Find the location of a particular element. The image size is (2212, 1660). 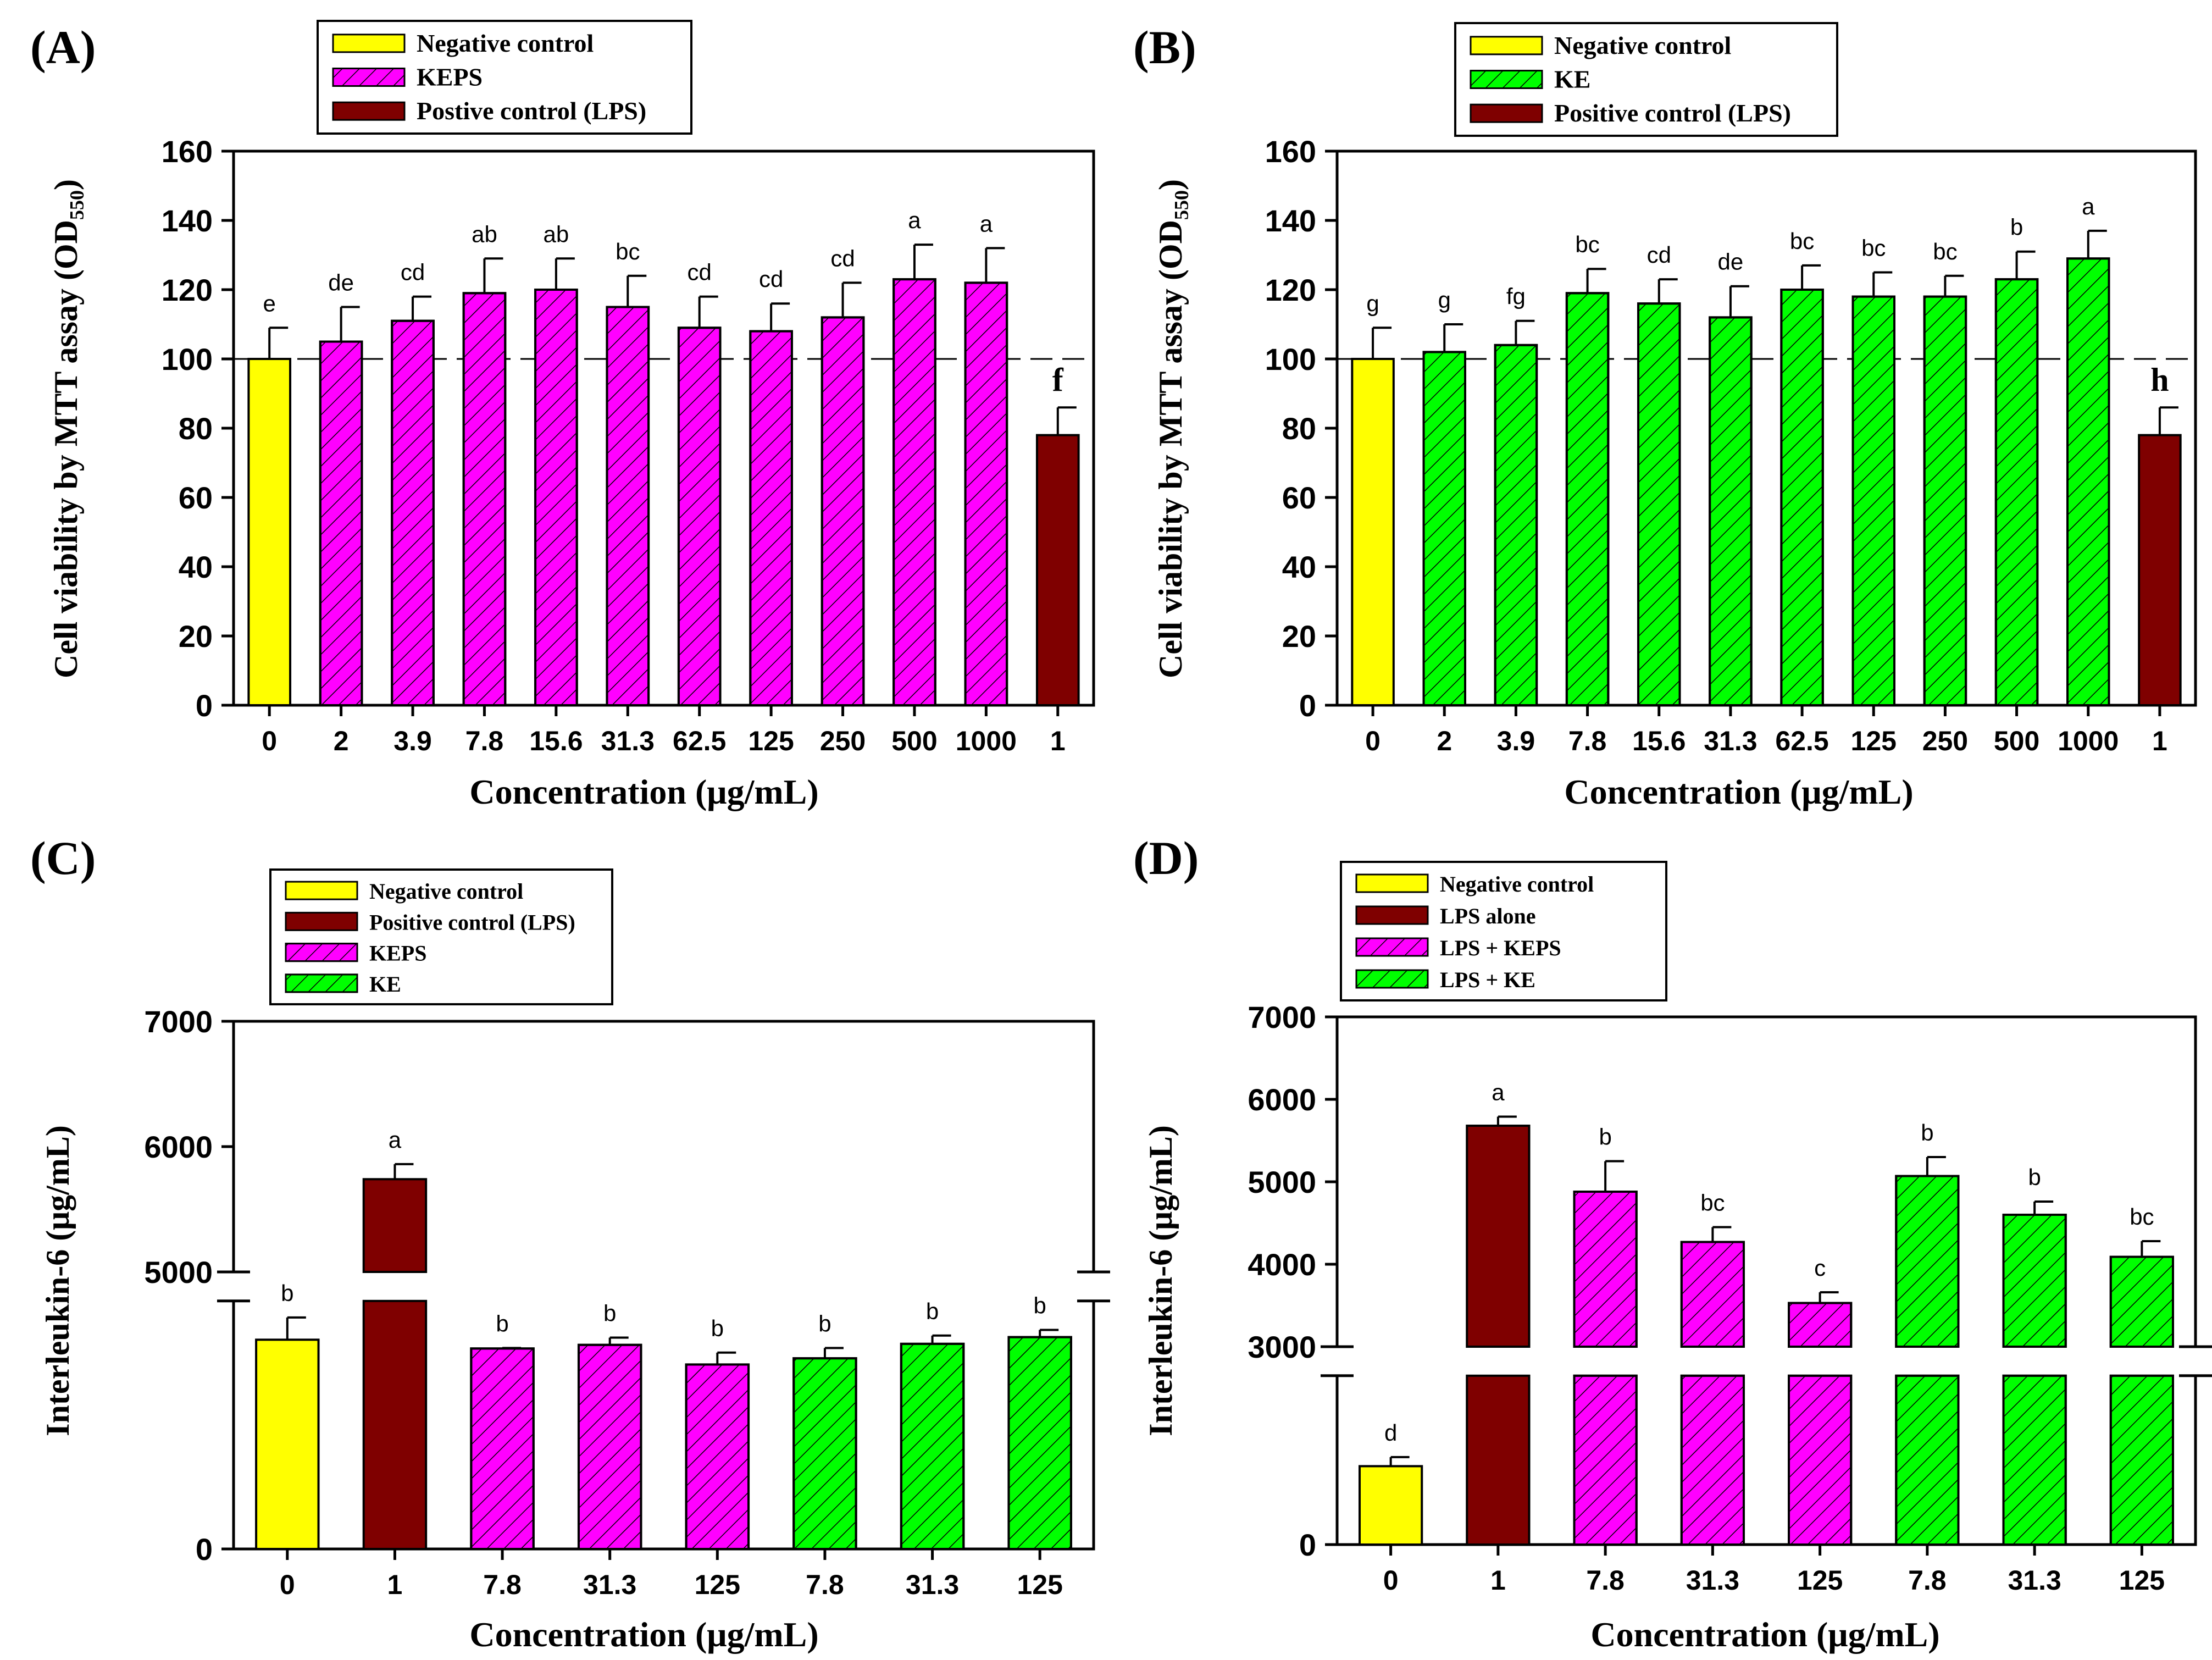

legend: Negative control KE Positive control (LPS) is located at coordinates (1646, 79).